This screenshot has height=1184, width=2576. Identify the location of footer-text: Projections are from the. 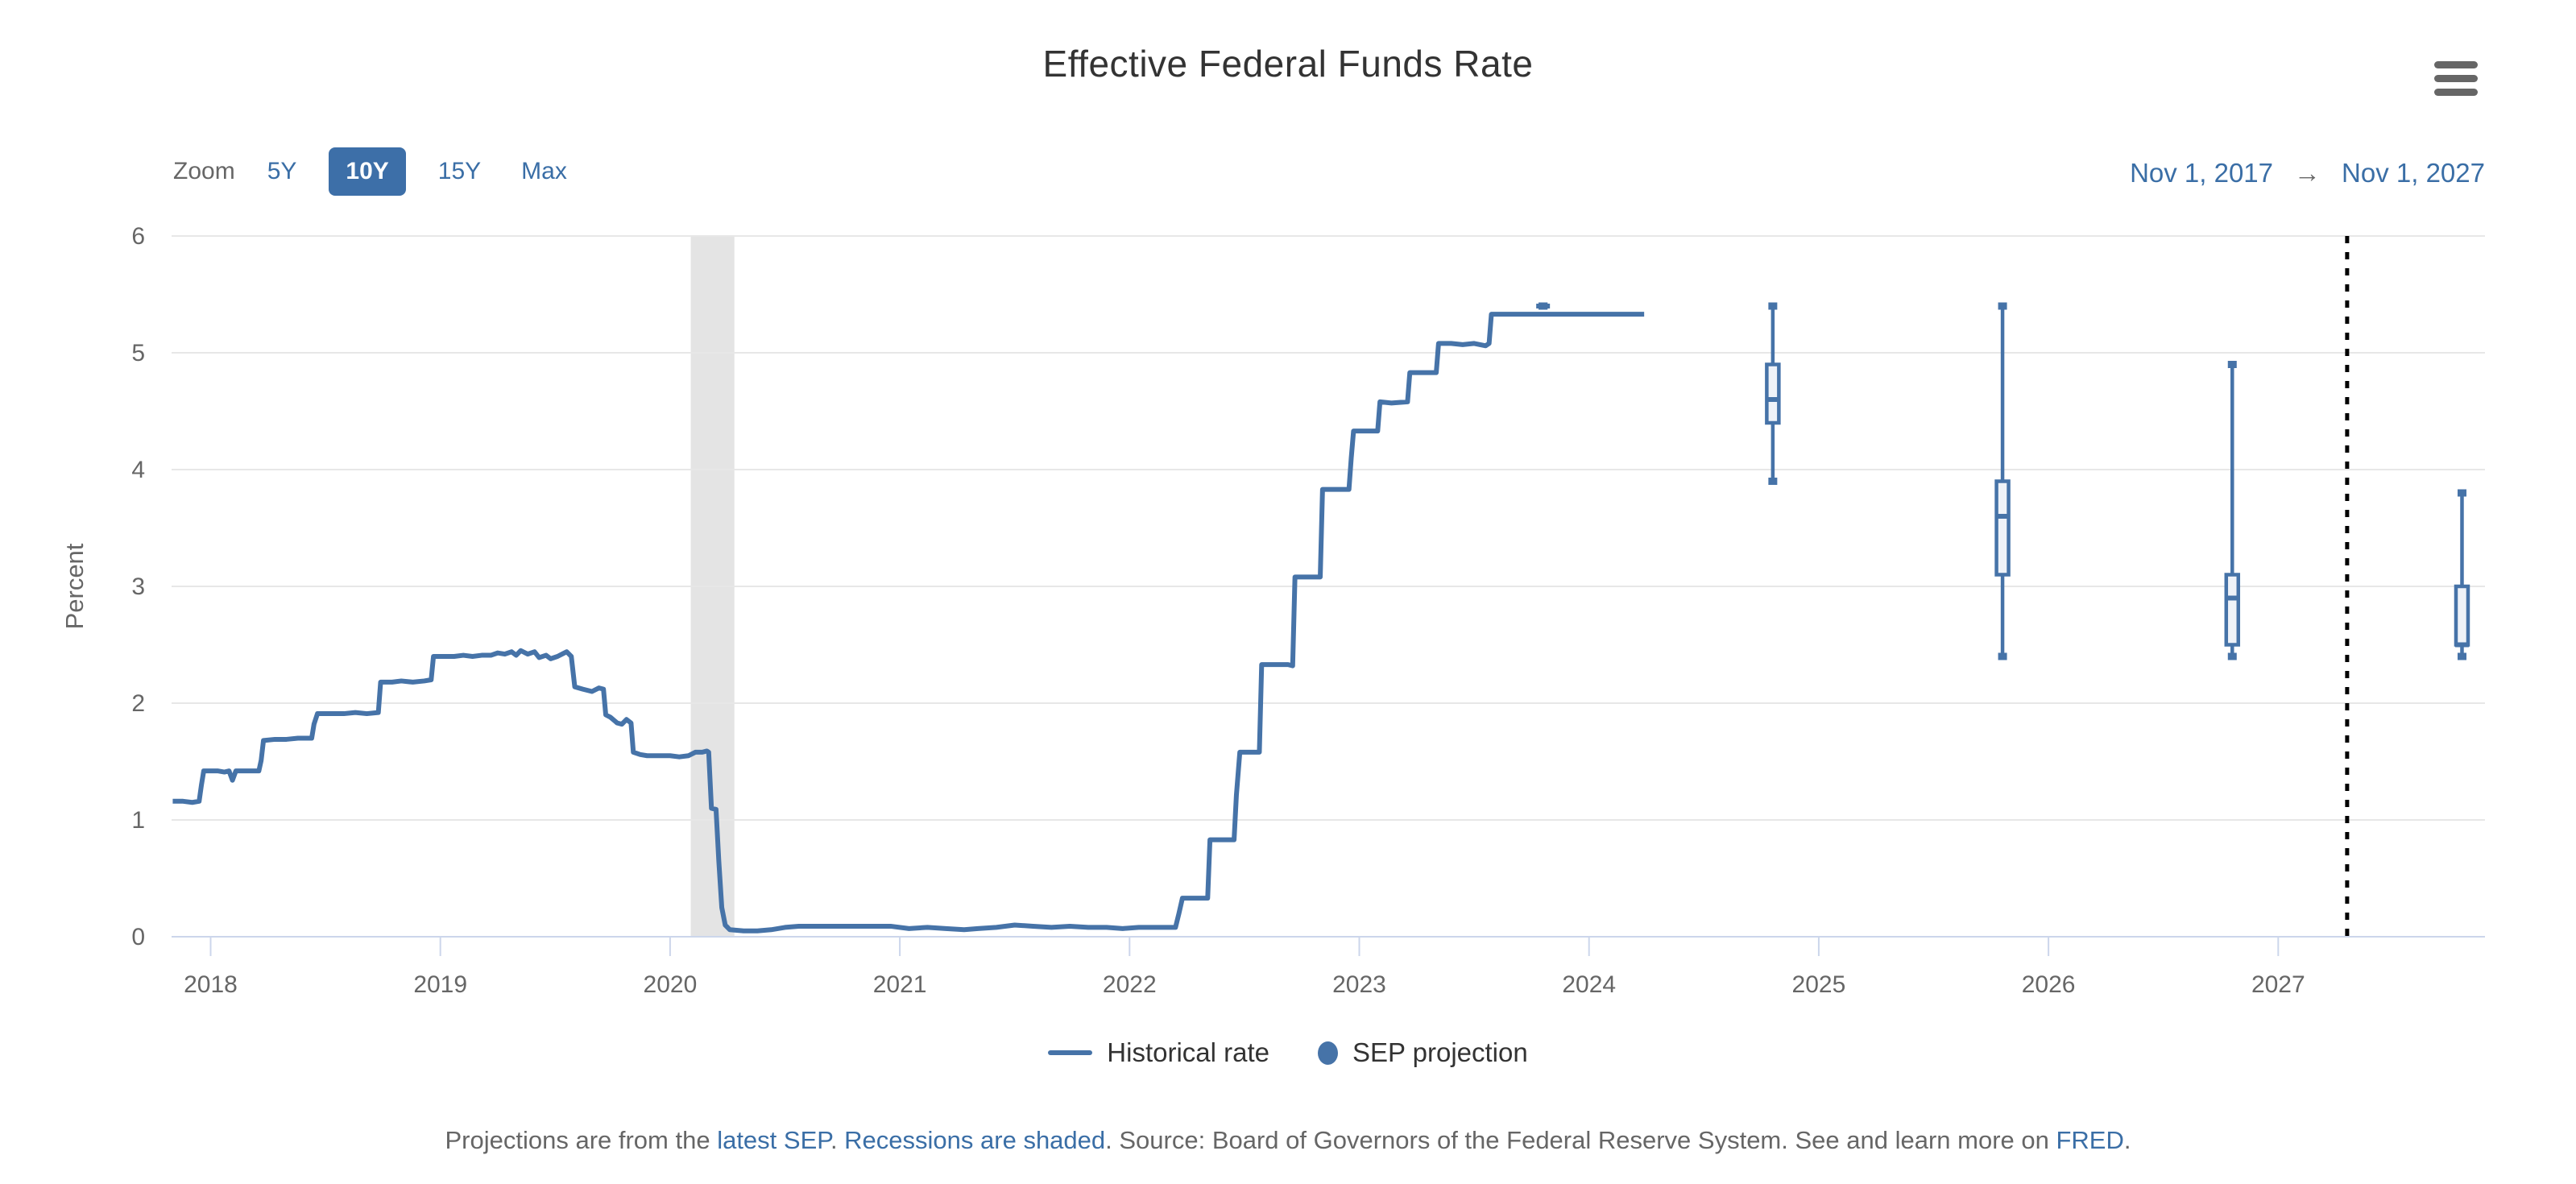
(581, 1140).